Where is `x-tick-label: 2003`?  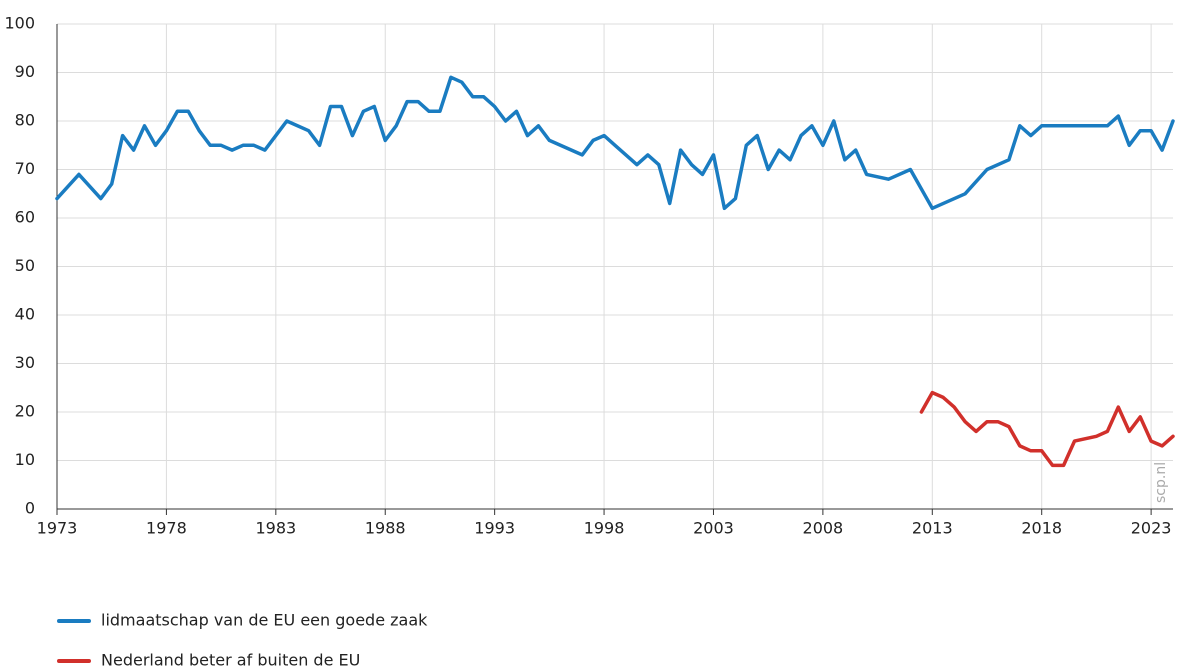
x-tick-label: 2003 is located at coordinates (713, 528).